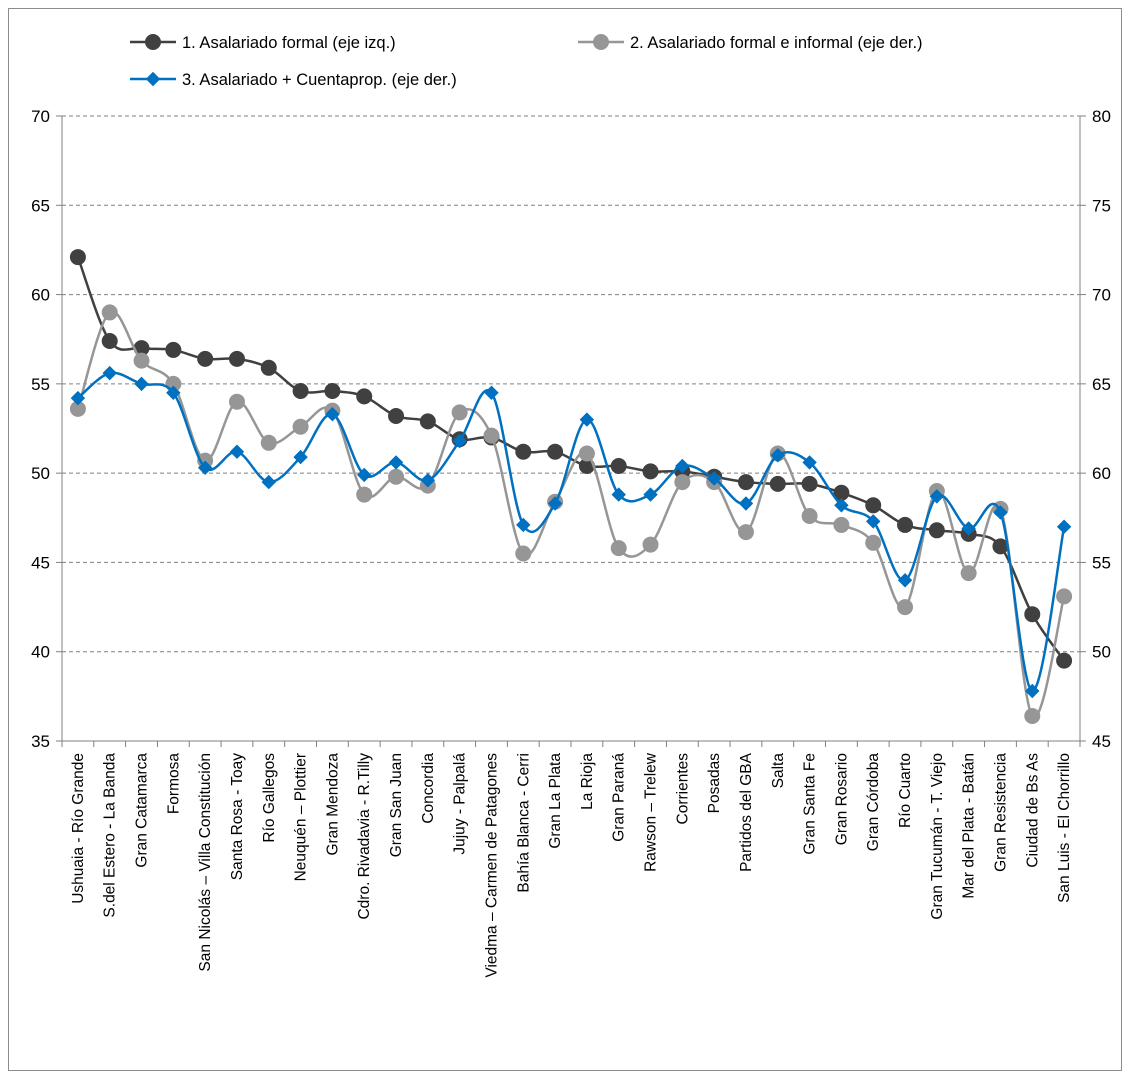 This screenshot has height=1079, width=1130. What do you see at coordinates (173, 784) in the screenshot?
I see `category-label: Formosa` at bounding box center [173, 784].